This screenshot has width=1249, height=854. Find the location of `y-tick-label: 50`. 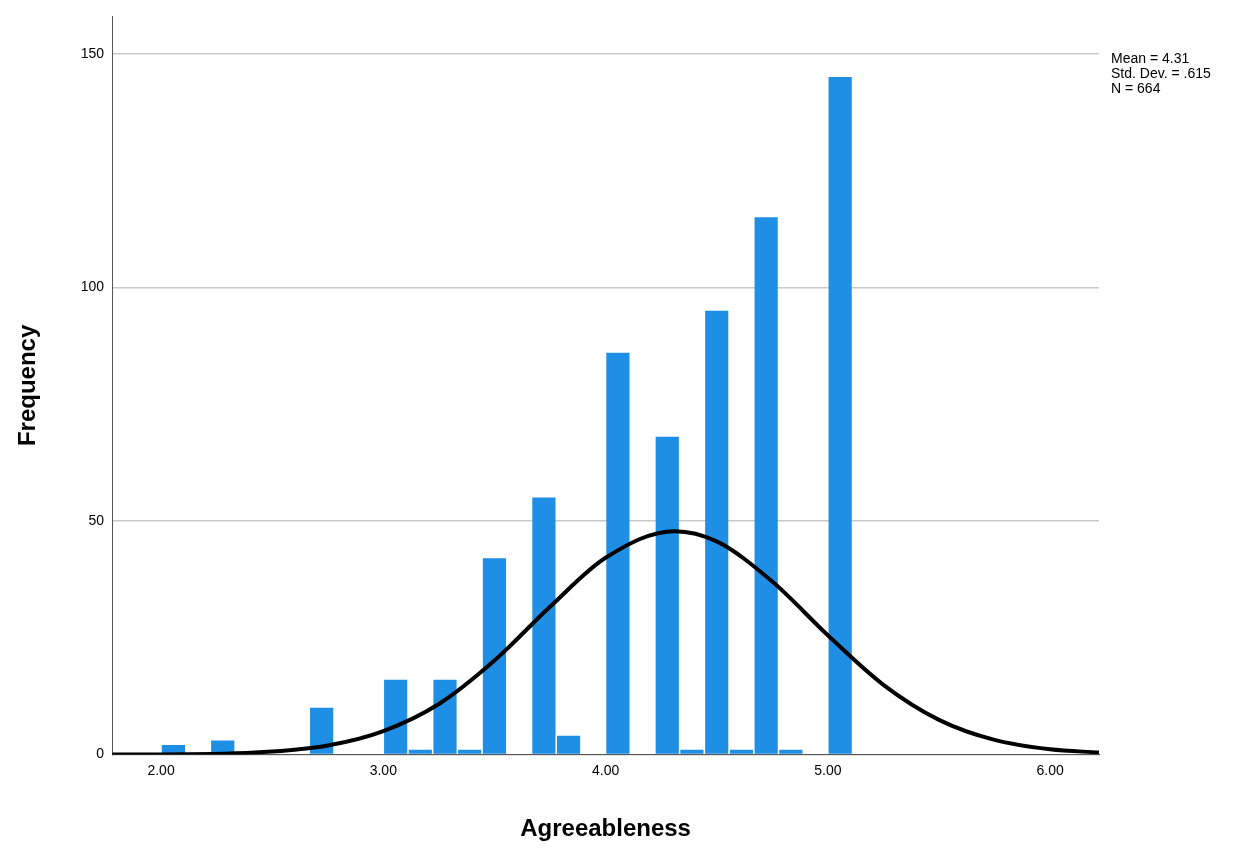

y-tick-label: 50 is located at coordinates (96, 519).